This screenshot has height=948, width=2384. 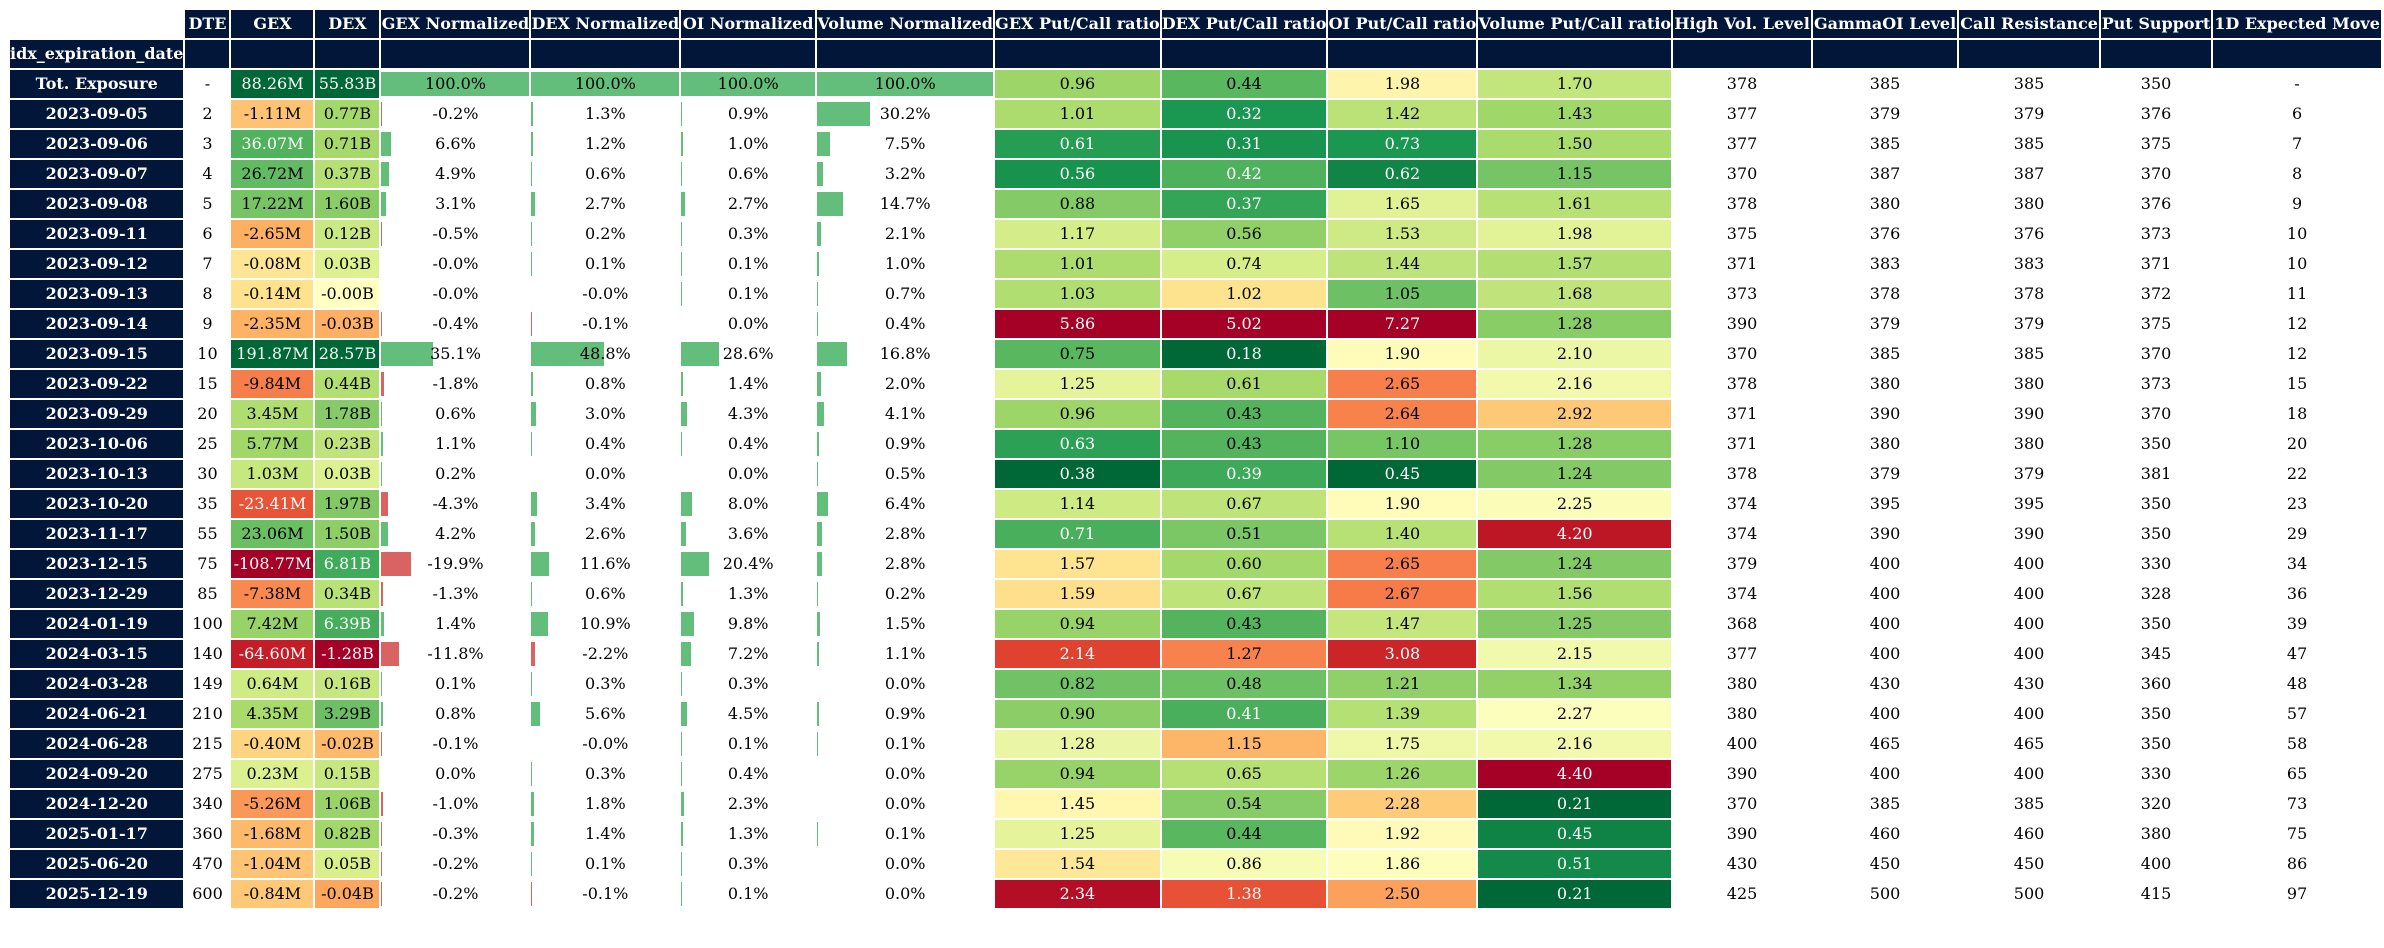 I want to click on dex-norm-bar-cell: 0.8%, so click(x=605, y=384).